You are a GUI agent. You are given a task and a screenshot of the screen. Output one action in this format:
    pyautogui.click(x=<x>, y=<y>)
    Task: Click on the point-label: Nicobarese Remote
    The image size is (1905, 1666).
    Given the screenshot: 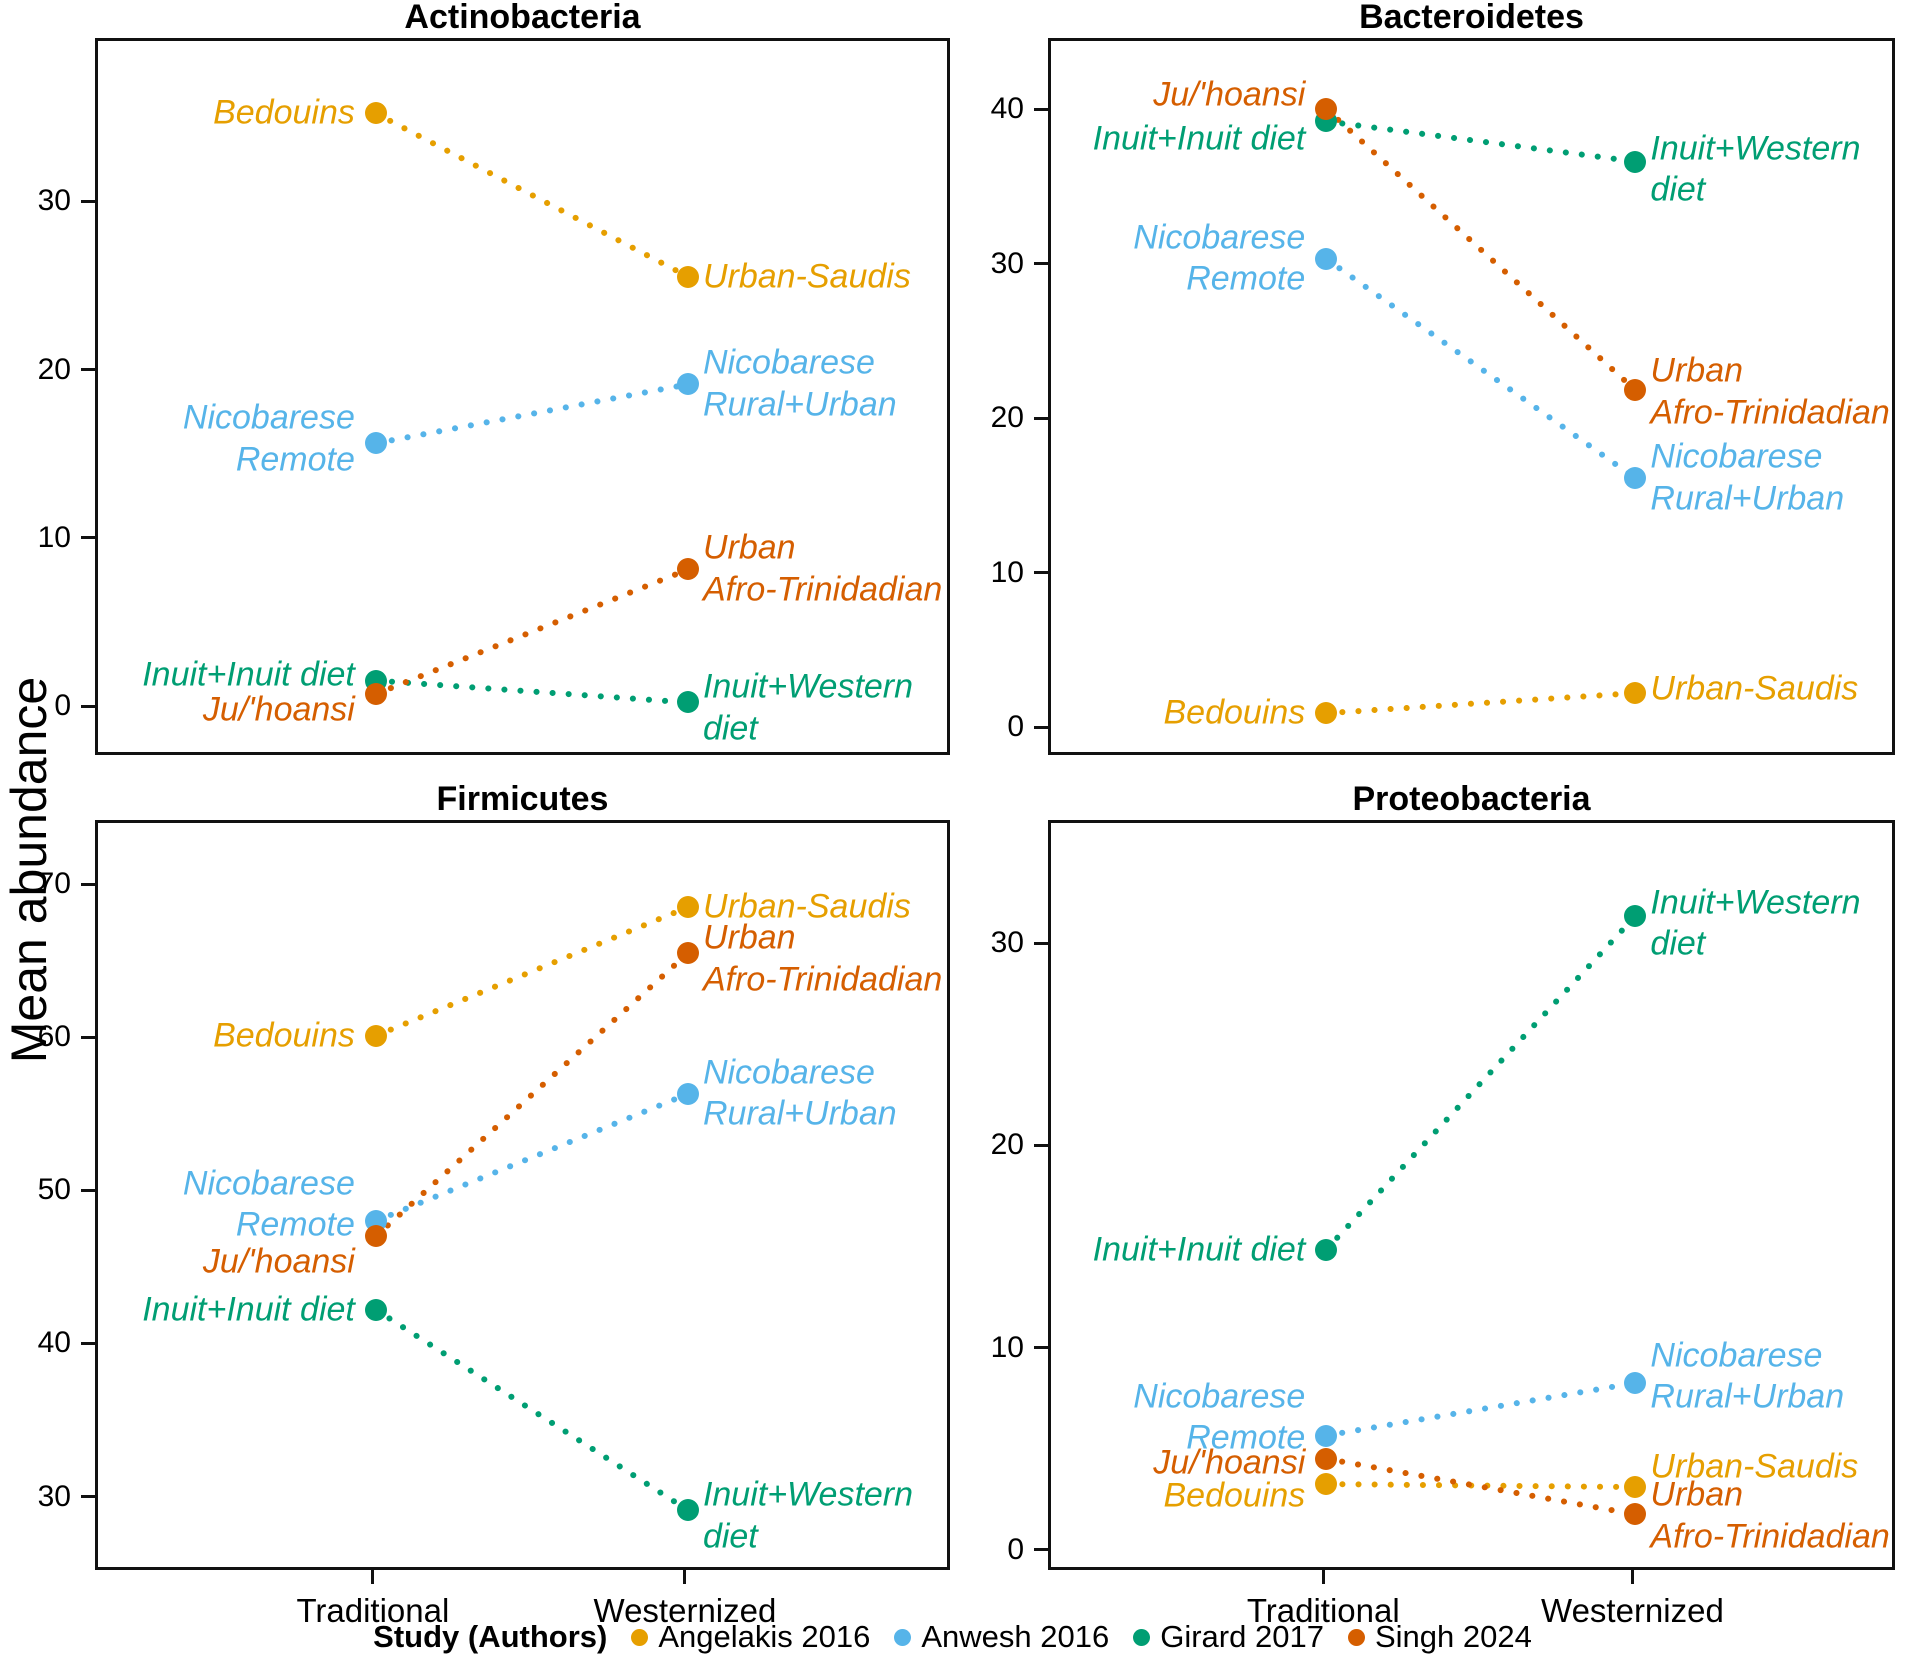 What is the action you would take?
    pyautogui.click(x=269, y=439)
    